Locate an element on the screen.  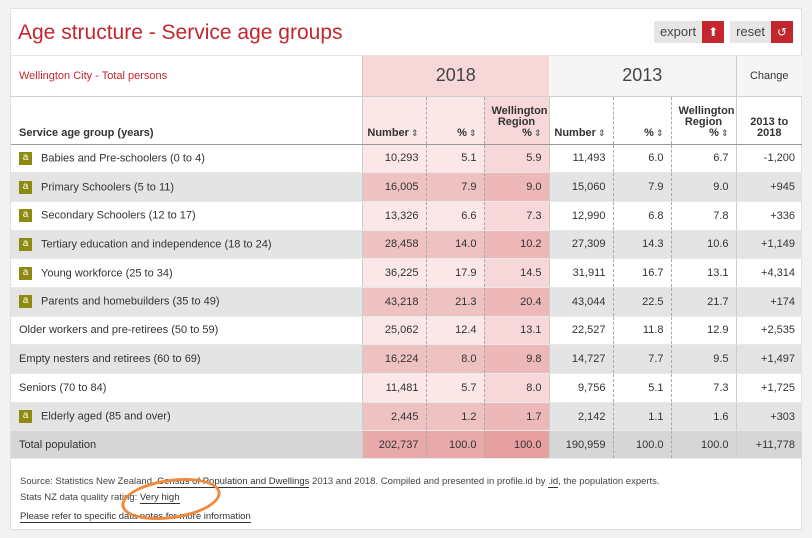
cell-number-2018: 25,062 is located at coordinates (394, 331).